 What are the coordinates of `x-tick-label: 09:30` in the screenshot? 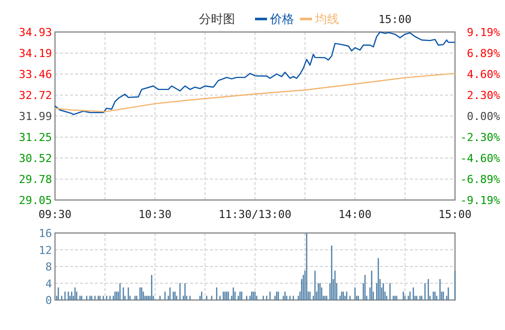 It's located at (55, 214).